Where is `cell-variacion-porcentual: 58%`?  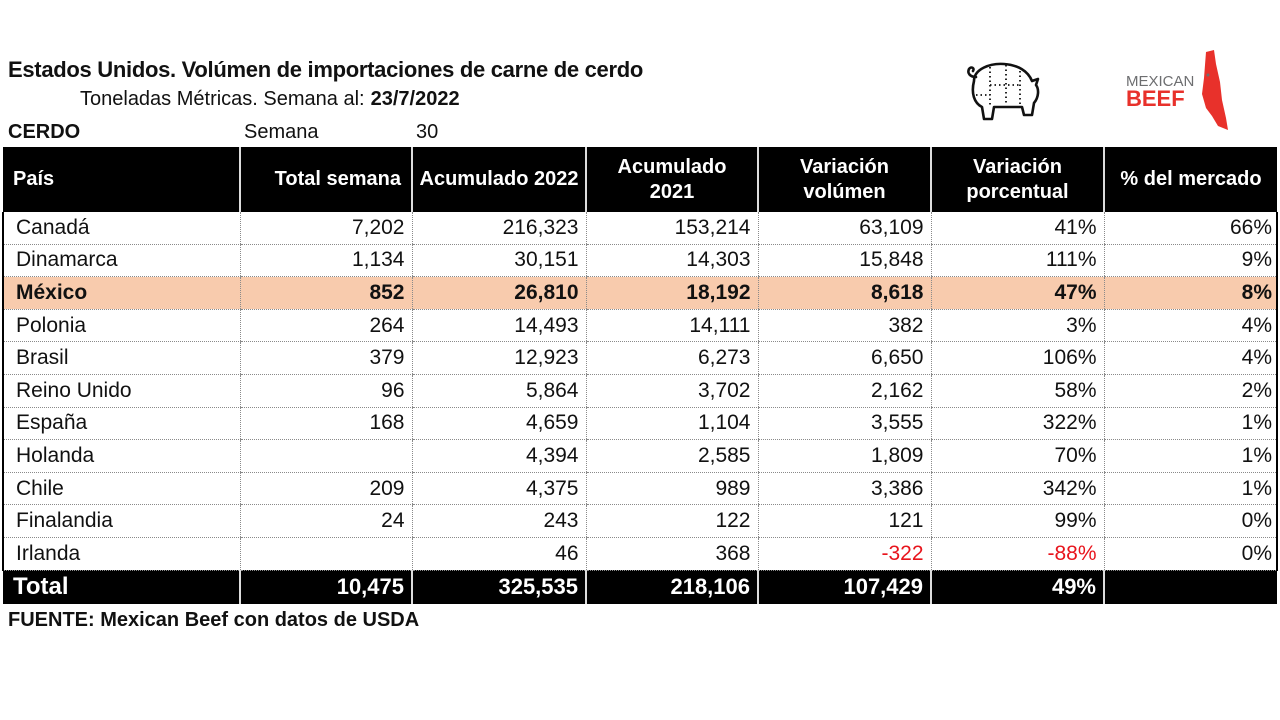
cell-variacion-porcentual: 58% is located at coordinates (1017, 391).